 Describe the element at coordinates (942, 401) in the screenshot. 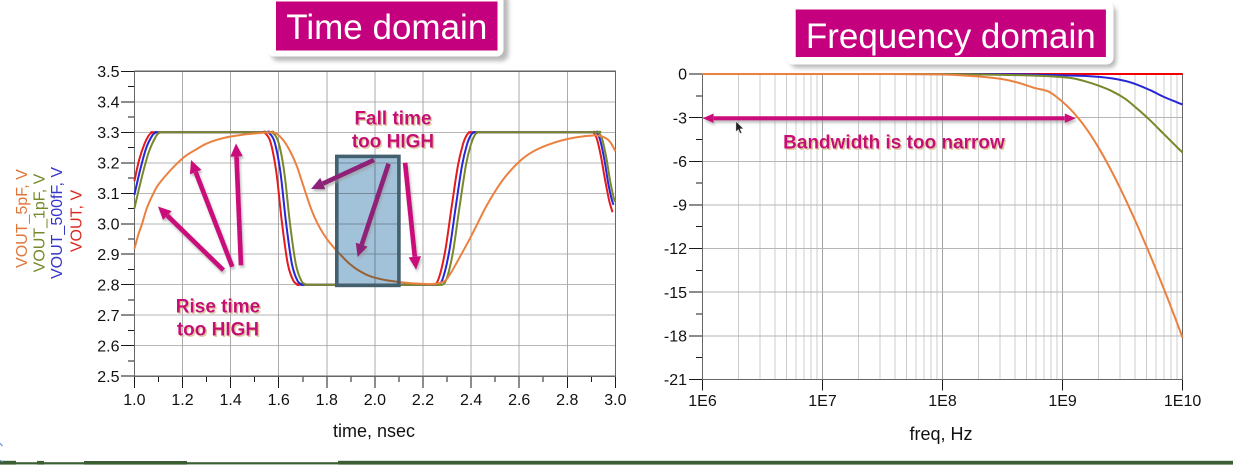

I see `svg-text: 1E8` at that location.